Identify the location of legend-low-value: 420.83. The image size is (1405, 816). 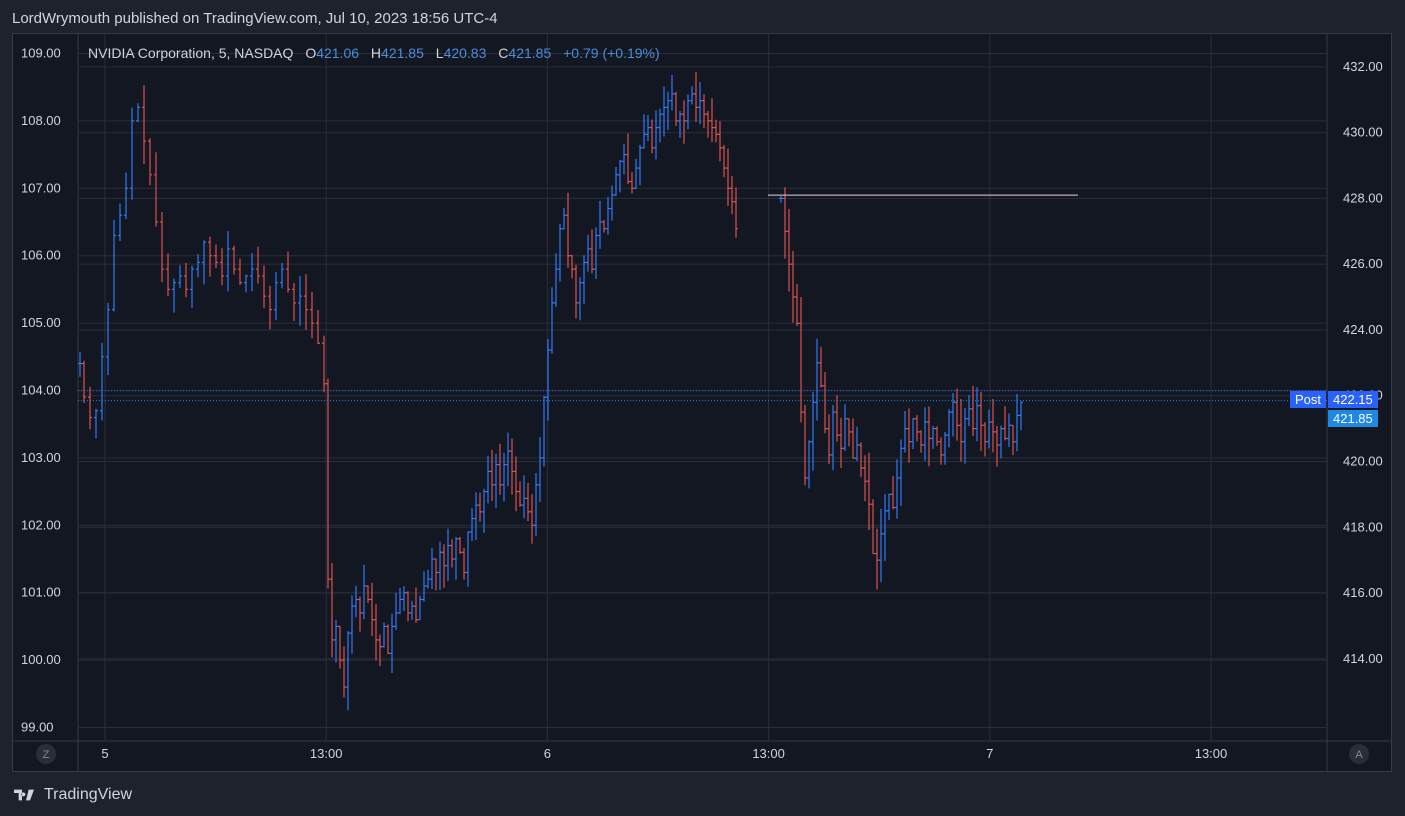
(465, 53).